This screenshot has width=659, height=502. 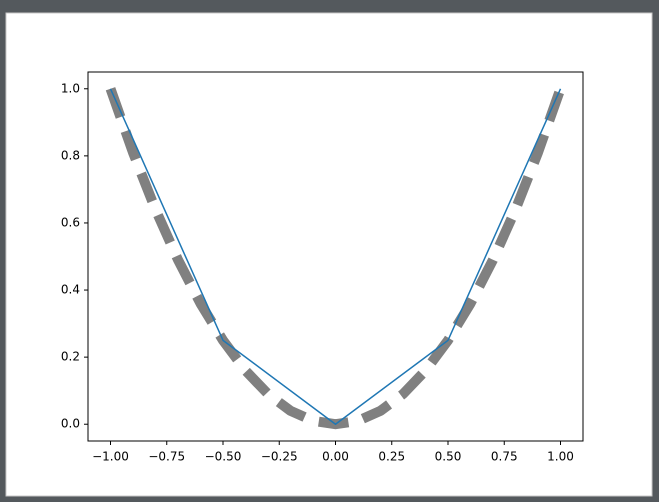 I want to click on y-tick-label: 0.8, so click(x=70, y=155).